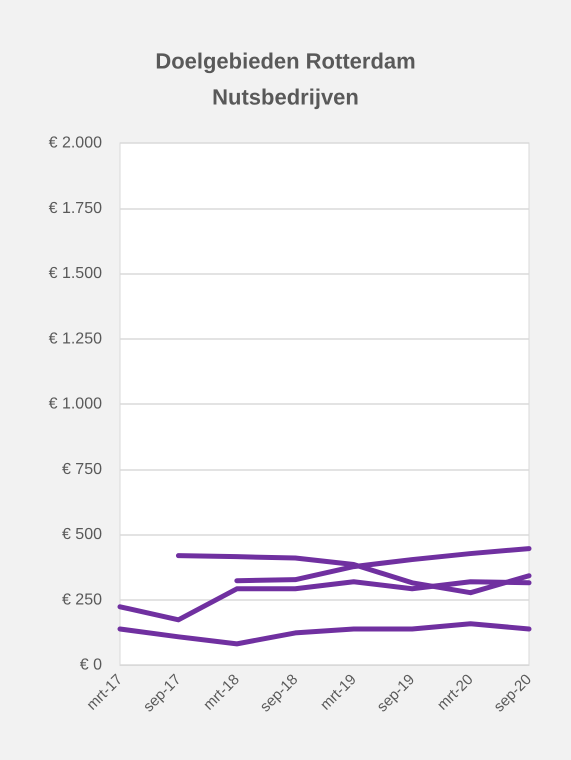 This screenshot has width=571, height=760. Describe the element at coordinates (75, 339) in the screenshot. I see `y-tick-label: € 1.250` at that location.